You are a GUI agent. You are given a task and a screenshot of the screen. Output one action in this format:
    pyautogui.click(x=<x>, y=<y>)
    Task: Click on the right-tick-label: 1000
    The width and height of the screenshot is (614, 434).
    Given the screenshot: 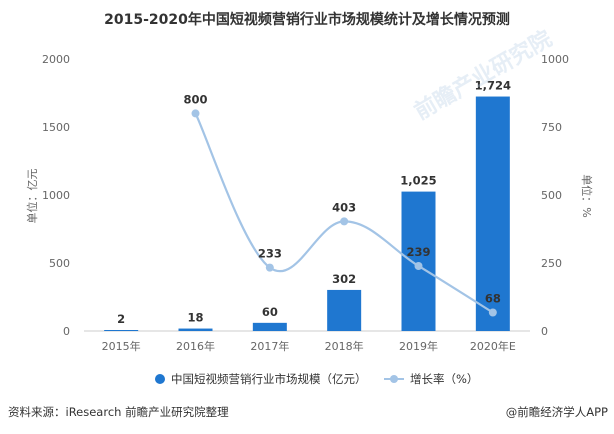 What is the action you would take?
    pyautogui.click(x=555, y=59)
    